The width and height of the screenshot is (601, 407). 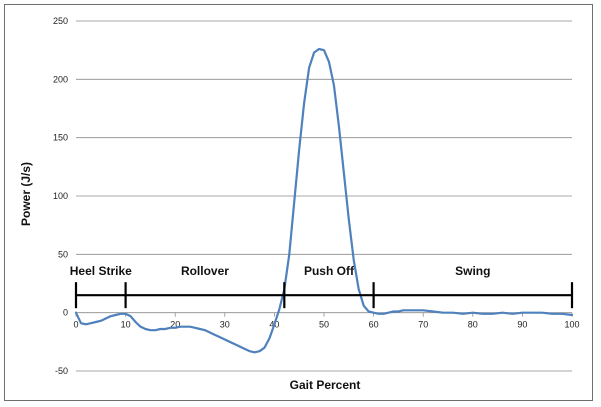 I want to click on x-tick-label: 50, so click(x=324, y=325).